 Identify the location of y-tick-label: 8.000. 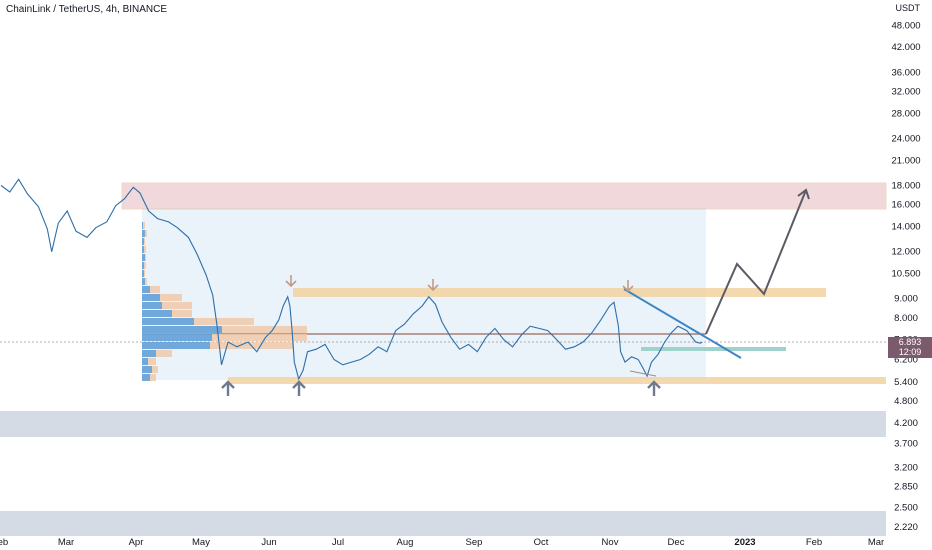
(906, 318).